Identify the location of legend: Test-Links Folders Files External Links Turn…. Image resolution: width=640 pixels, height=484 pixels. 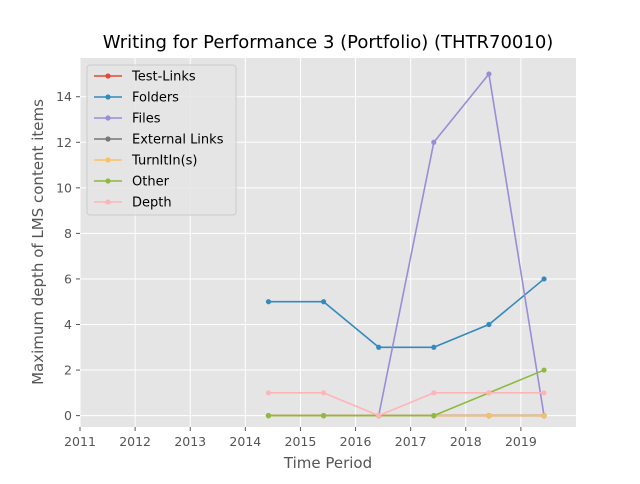
(161, 140).